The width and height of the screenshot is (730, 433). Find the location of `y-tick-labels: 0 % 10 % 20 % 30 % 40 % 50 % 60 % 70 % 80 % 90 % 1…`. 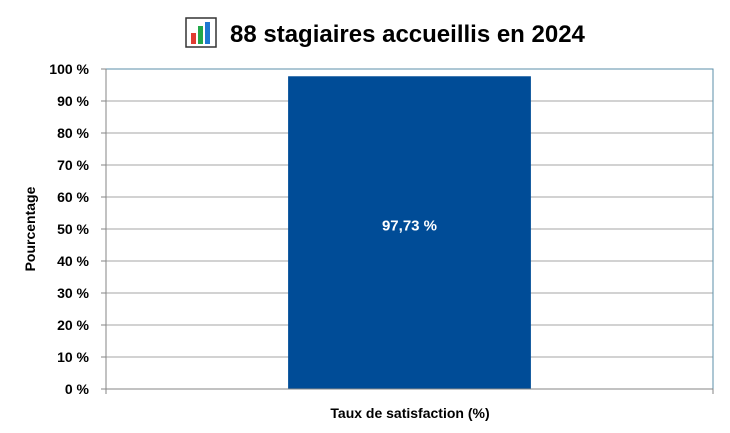

y-tick-labels: 0 % 10 % 20 % 30 % 40 % 50 % 60 % 70 % 80 % 90 % 1… is located at coordinates (69, 229).